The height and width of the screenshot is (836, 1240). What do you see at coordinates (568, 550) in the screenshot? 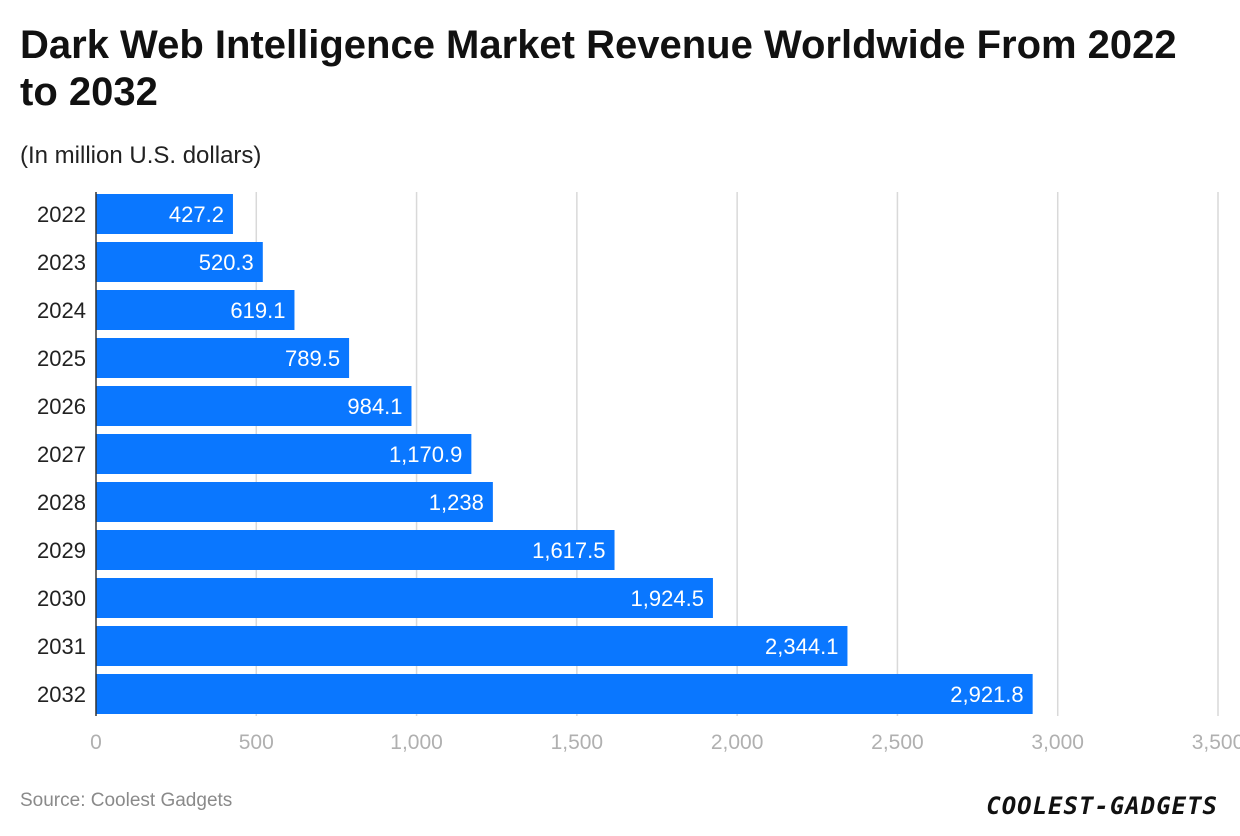
I see `bar-value-label: 1,617.5` at bounding box center [568, 550].